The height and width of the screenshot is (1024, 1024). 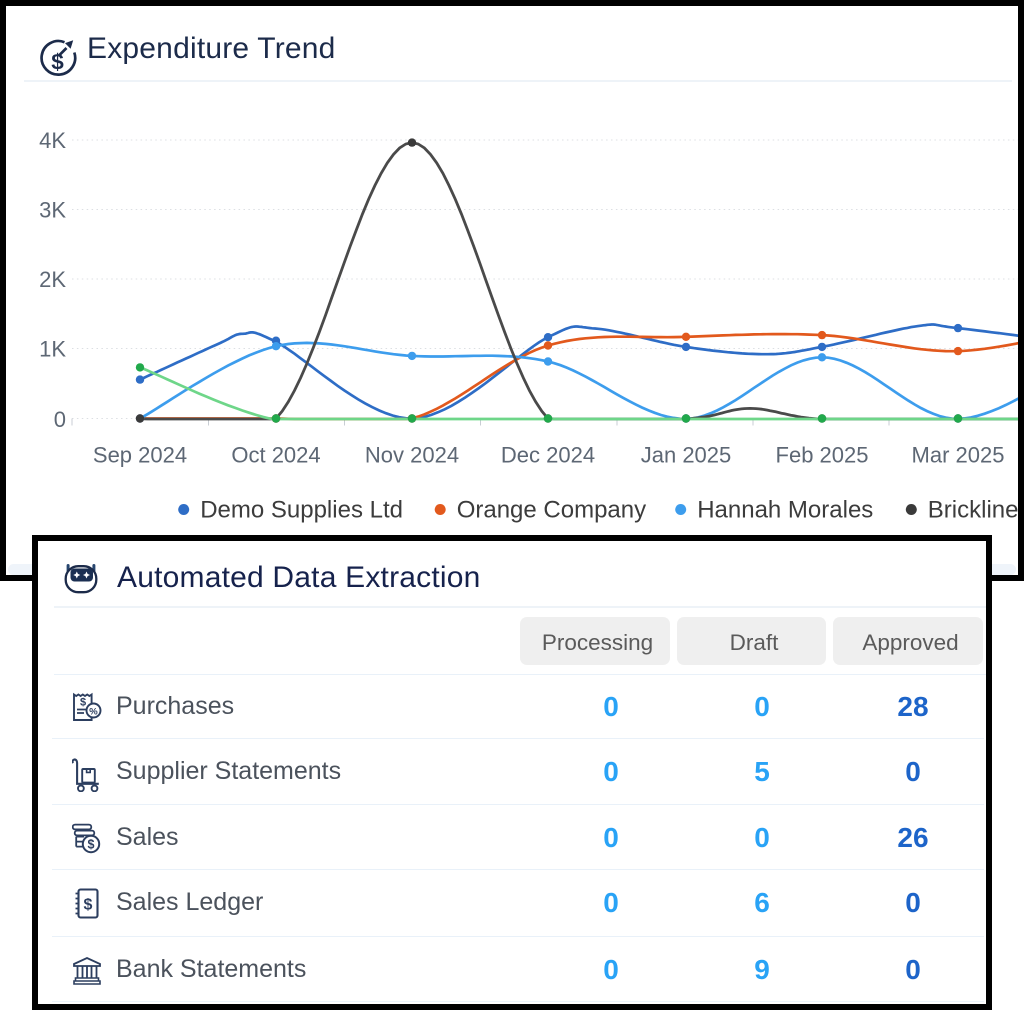 What do you see at coordinates (785, 510) in the screenshot?
I see `svg-text: Hannah Morales` at bounding box center [785, 510].